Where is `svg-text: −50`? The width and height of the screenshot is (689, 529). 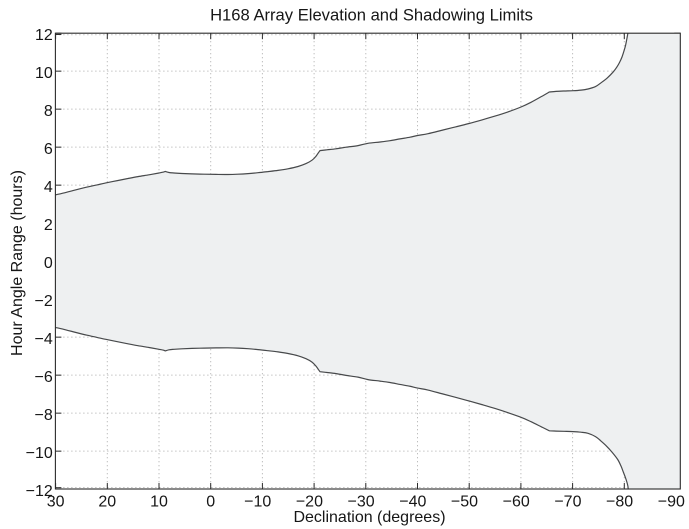 svg-text: −50 is located at coordinates (464, 502).